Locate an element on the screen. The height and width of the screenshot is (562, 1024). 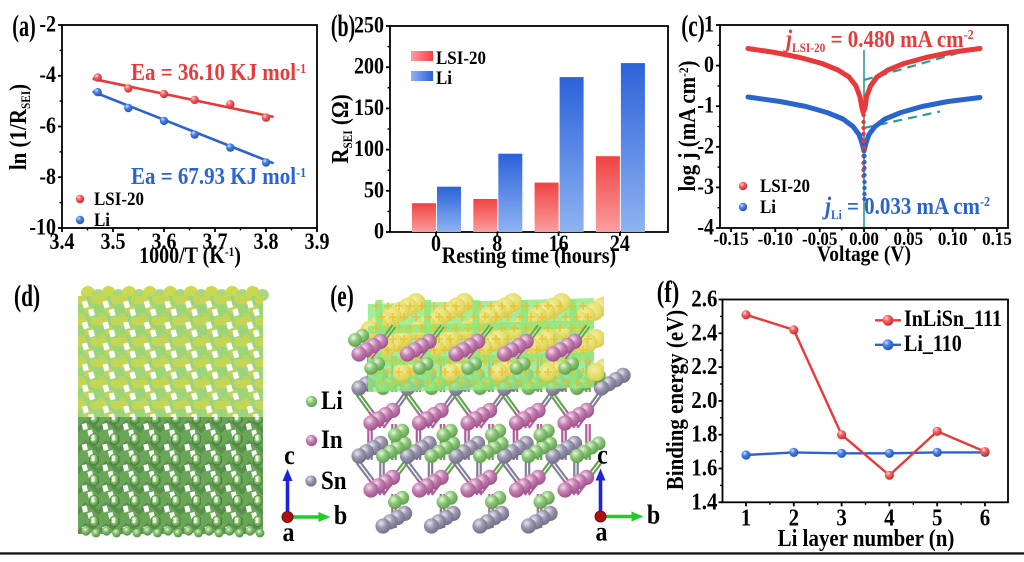
svg-text: -0.05 is located at coordinates (819, 238).